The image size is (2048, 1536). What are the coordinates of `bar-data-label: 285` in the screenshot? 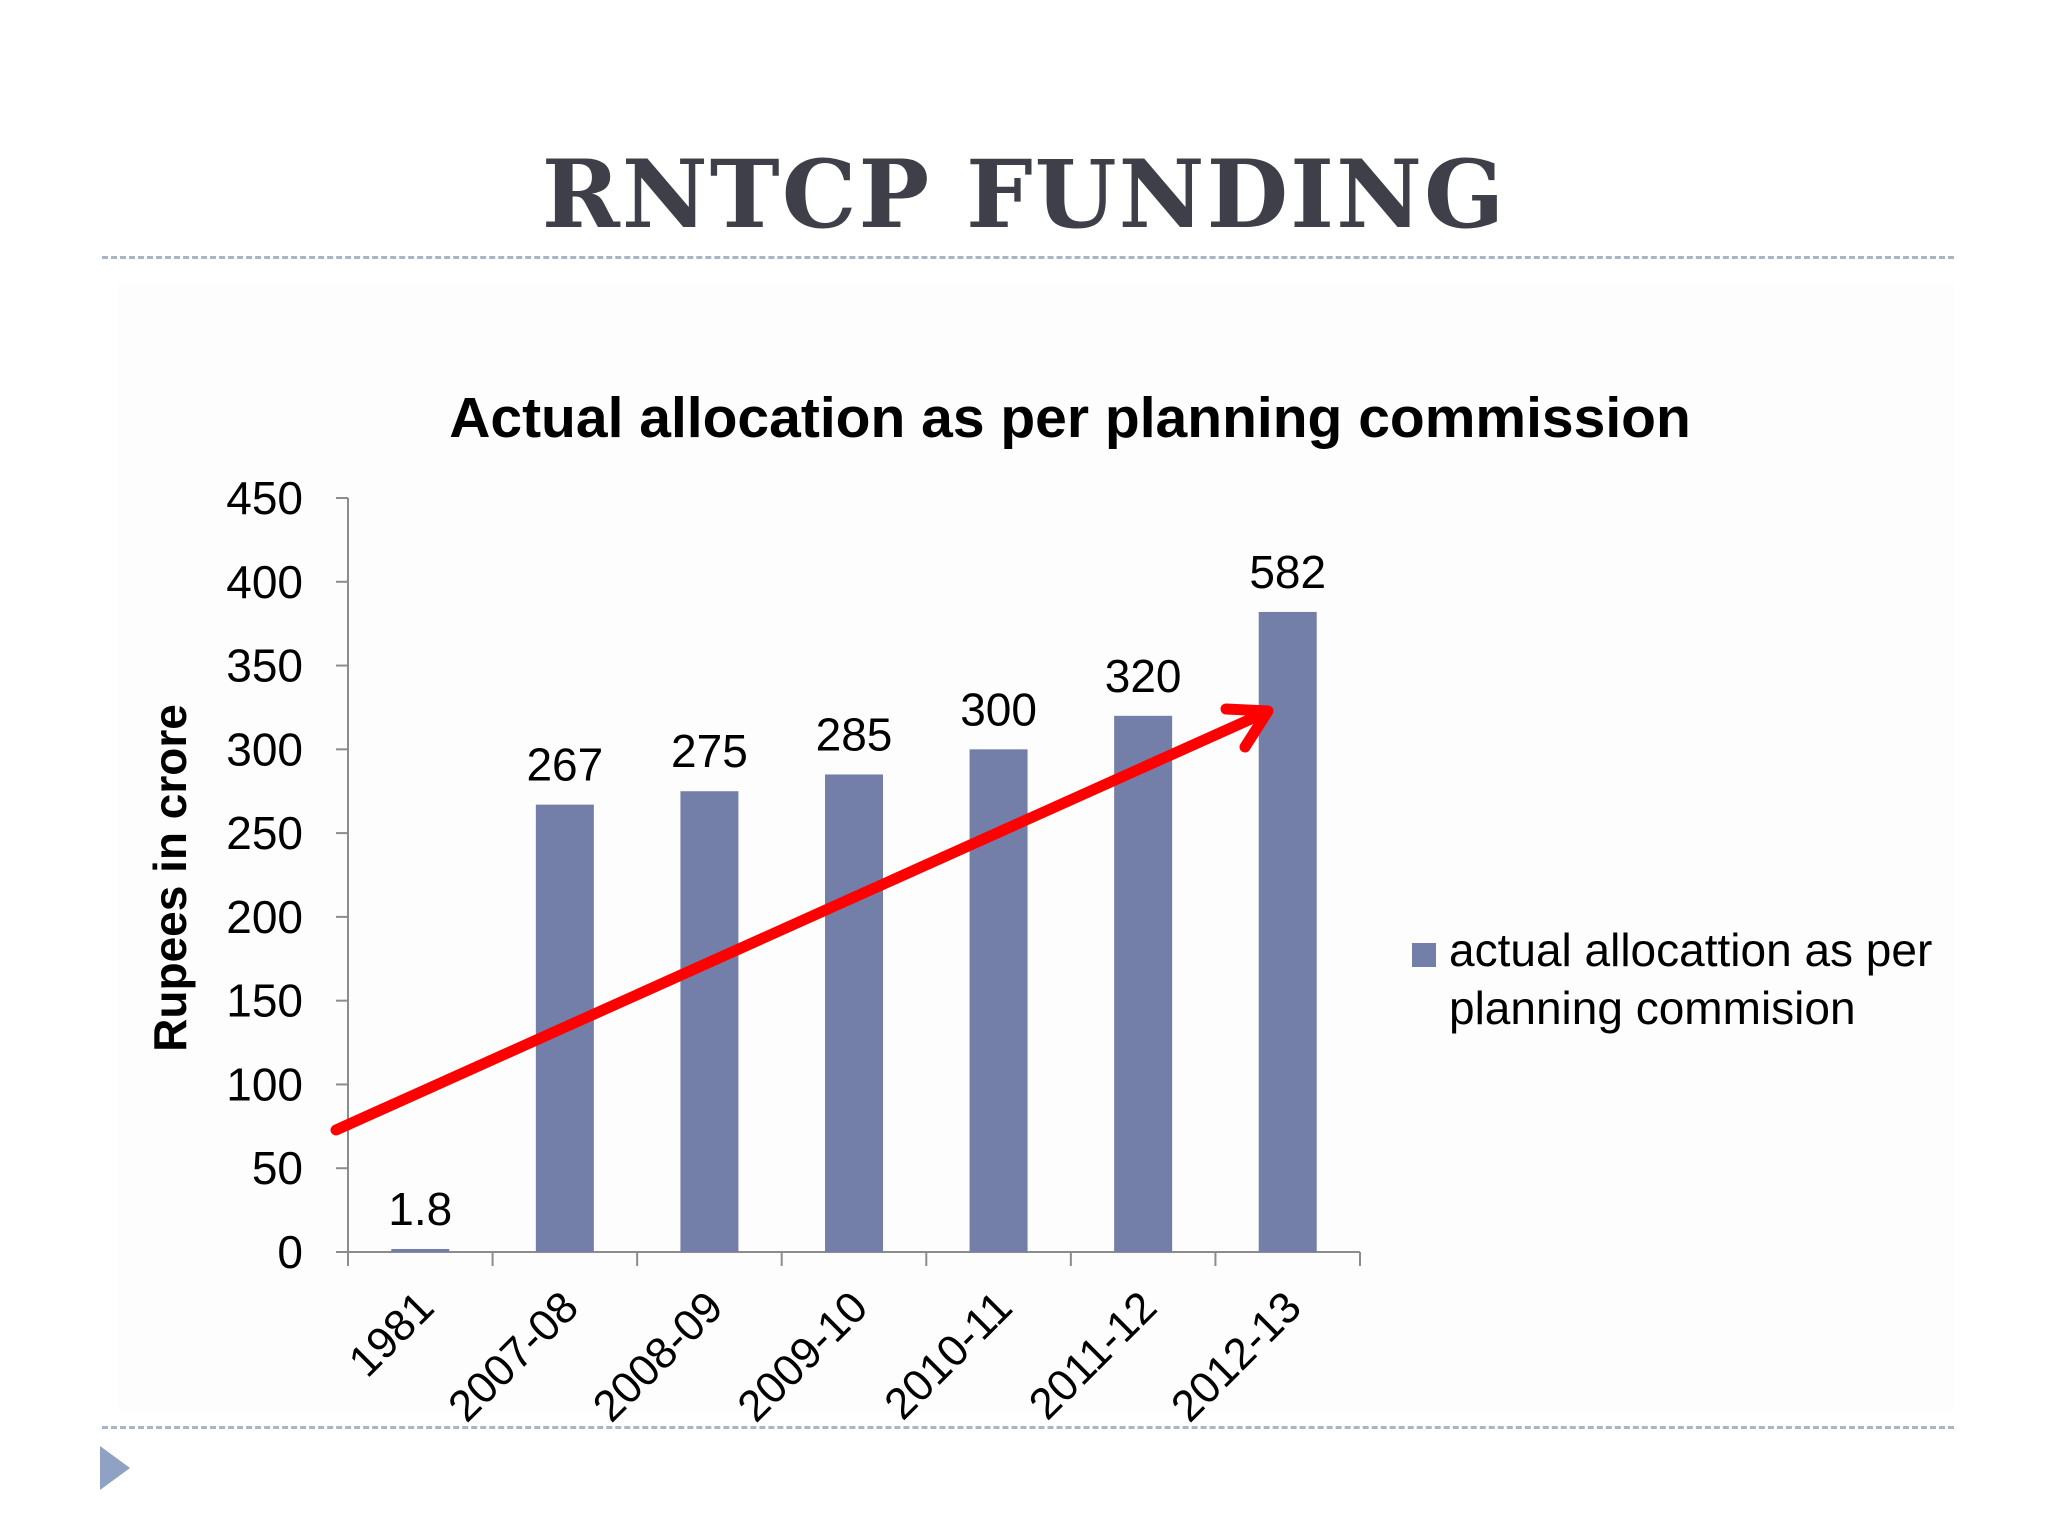 It's located at (854, 734).